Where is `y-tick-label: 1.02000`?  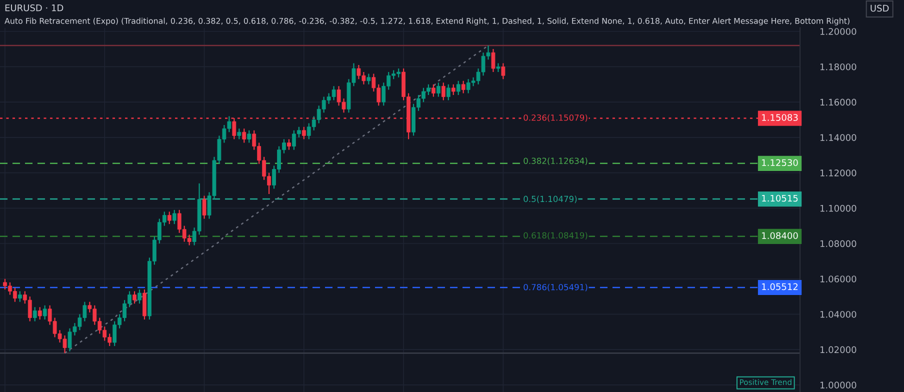
y-tick-label: 1.02000 is located at coordinates (838, 350).